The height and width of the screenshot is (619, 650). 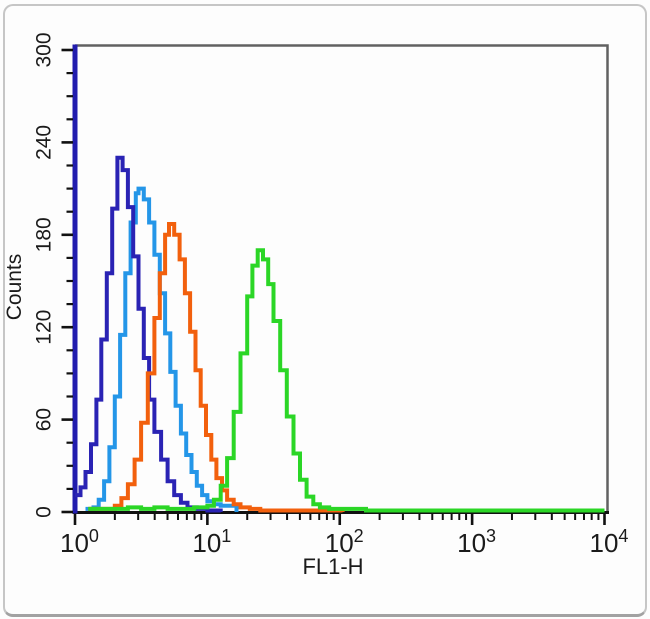 What do you see at coordinates (332, 566) in the screenshot?
I see `x-axis-title: FL1-H` at bounding box center [332, 566].